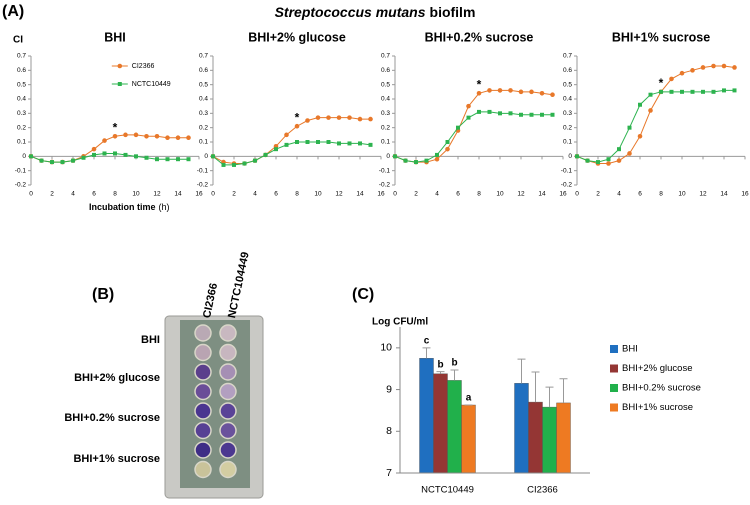 Image resolution: width=750 pixels, height=505 pixels. Describe the element at coordinates (386, 348) in the screenshot. I see `y-tick-label: 10` at that location.